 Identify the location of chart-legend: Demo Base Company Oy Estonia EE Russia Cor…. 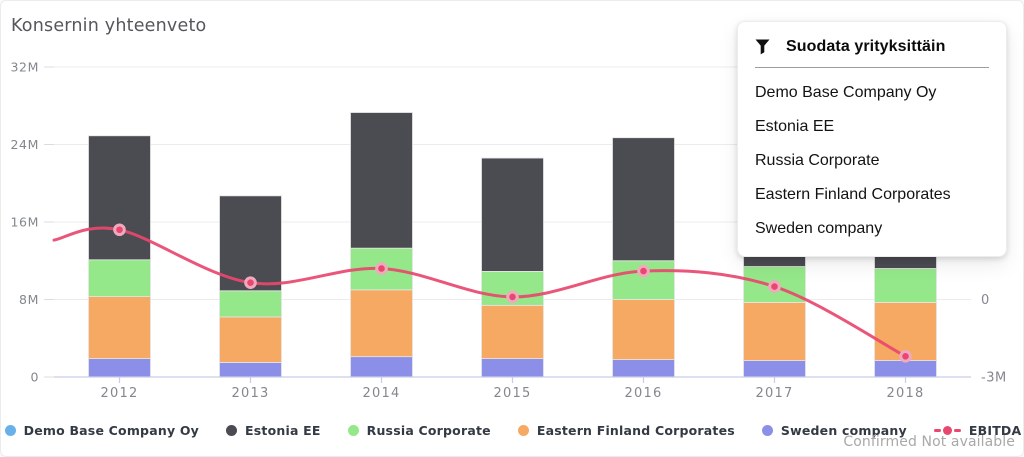
(512, 430).